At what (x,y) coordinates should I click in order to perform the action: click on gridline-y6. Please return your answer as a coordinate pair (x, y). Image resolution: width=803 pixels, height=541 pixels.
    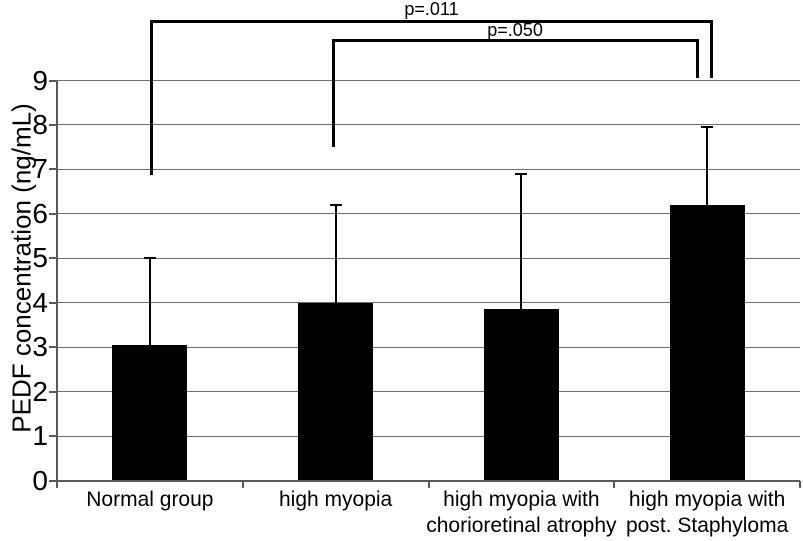
    Looking at the image, I should click on (428, 214).